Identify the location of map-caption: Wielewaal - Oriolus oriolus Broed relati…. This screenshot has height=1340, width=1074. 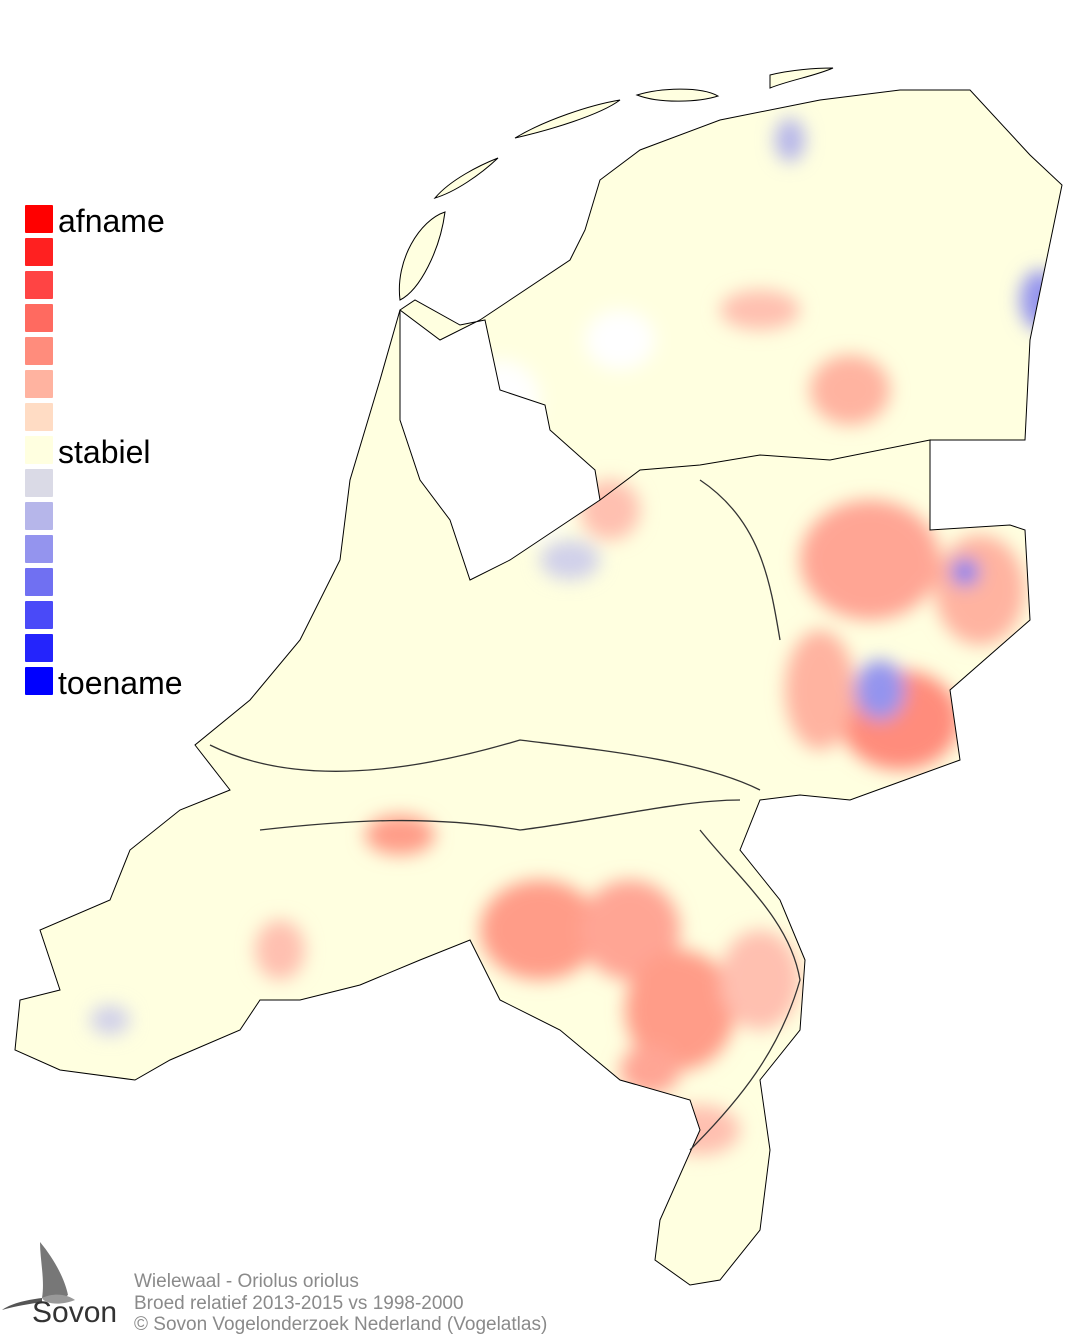
(340, 1303).